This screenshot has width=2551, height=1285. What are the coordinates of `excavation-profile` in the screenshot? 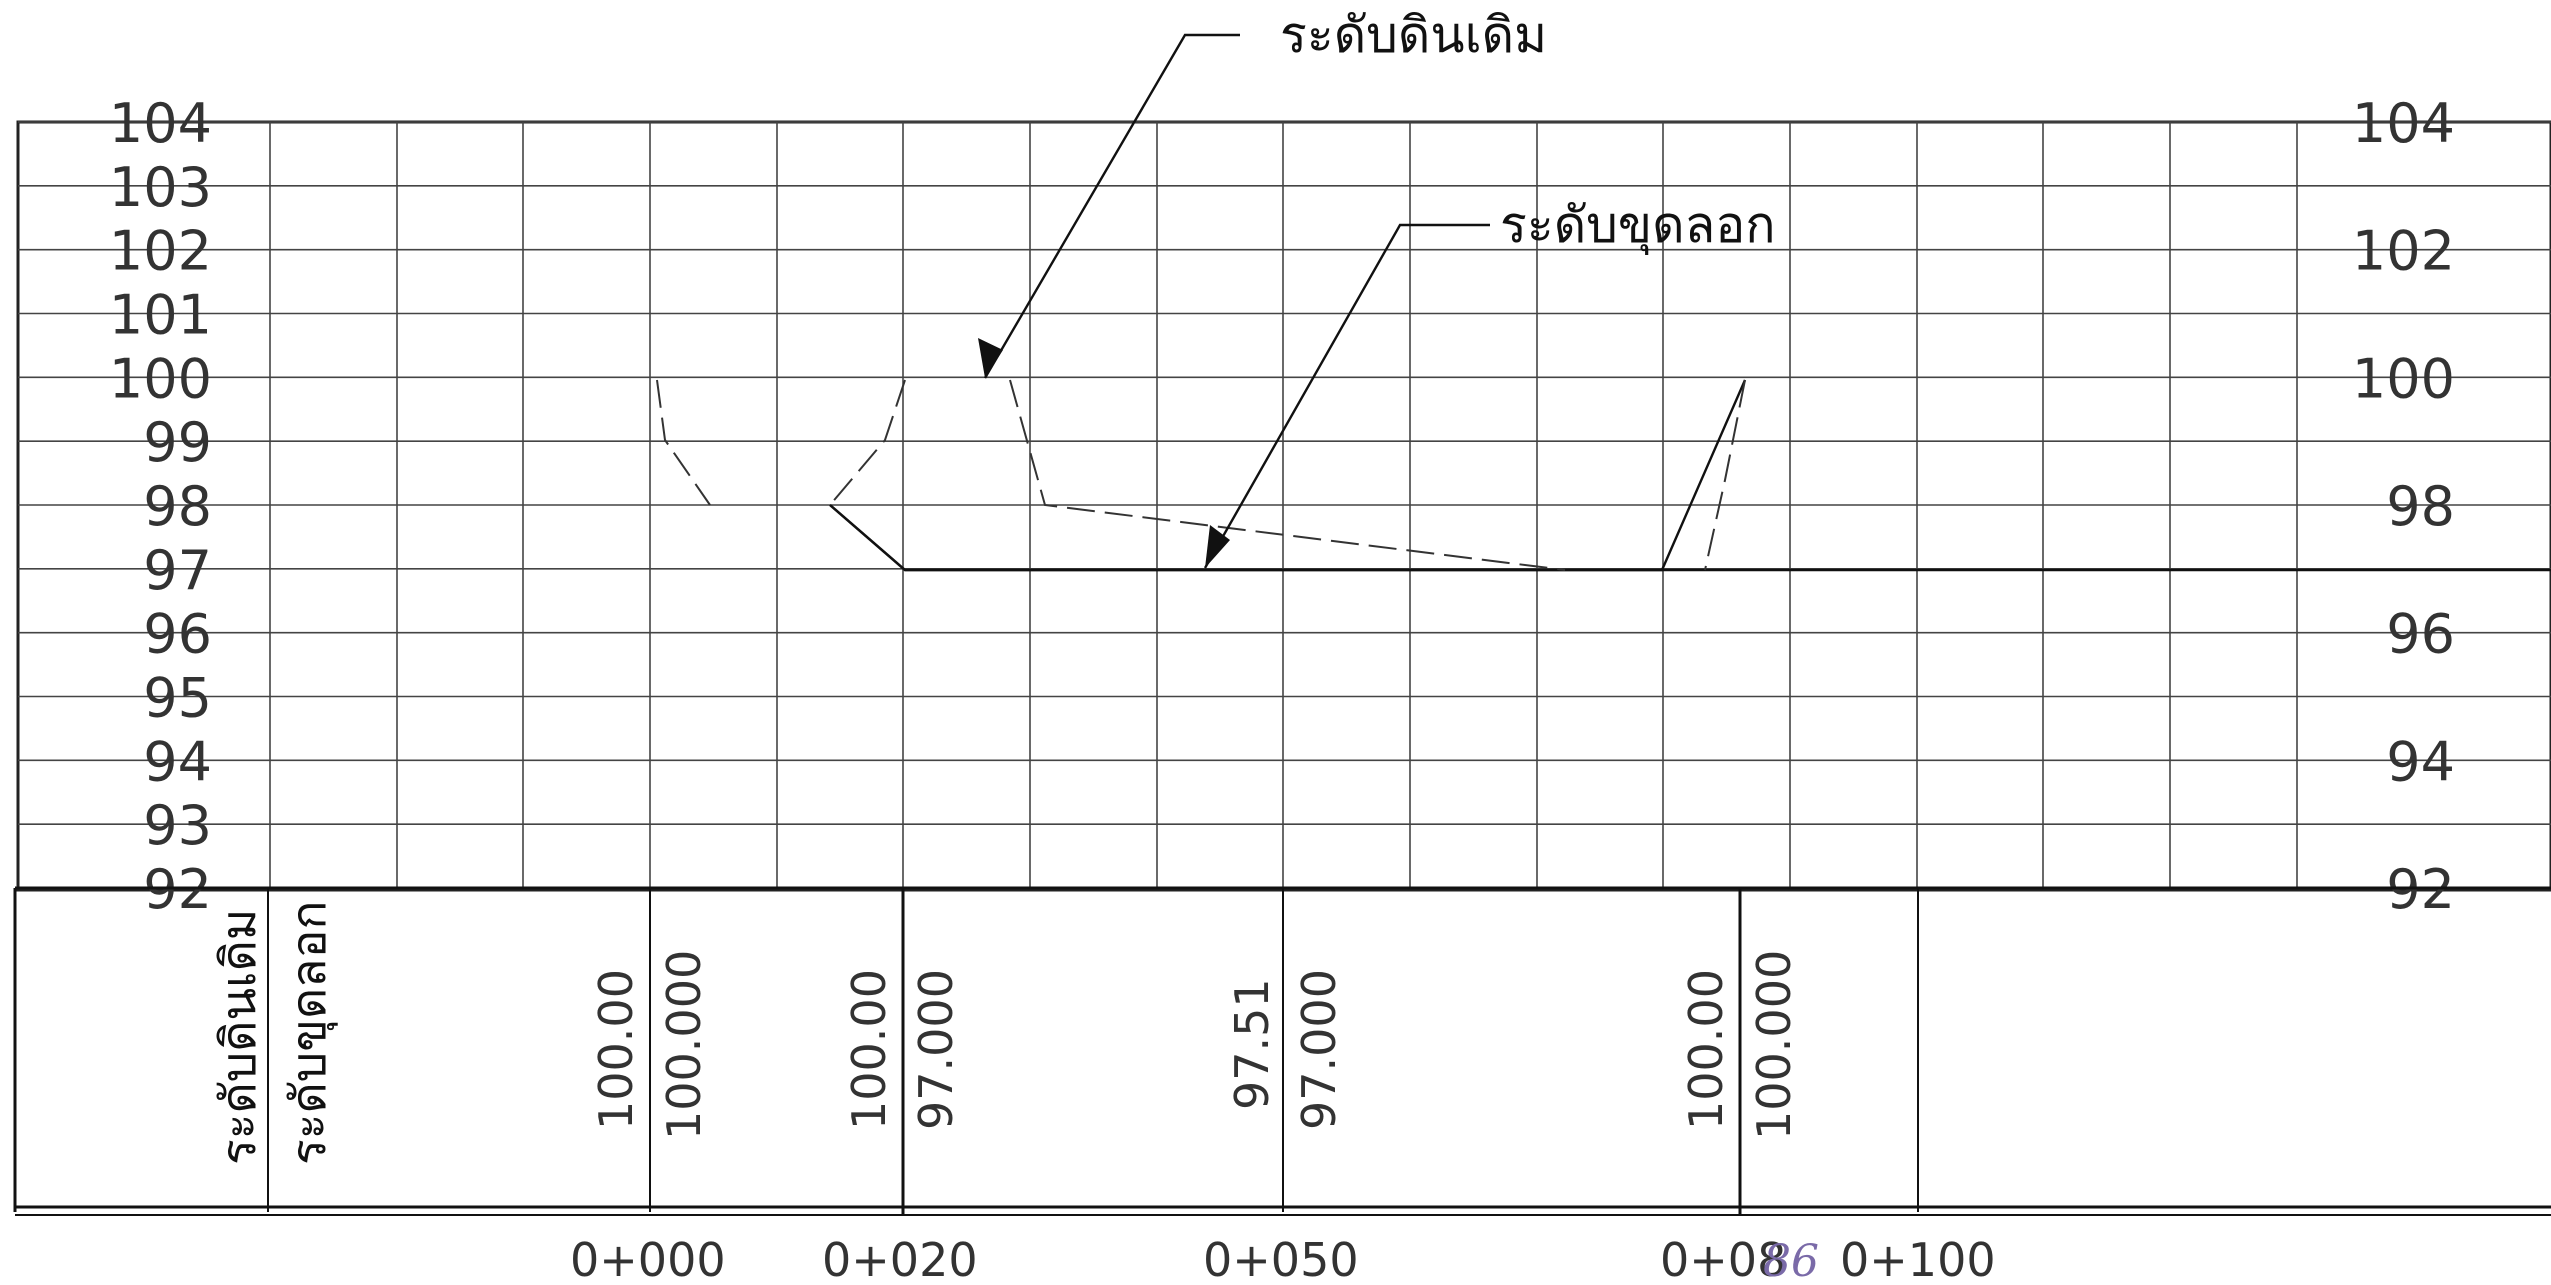 It's located at (1690, 475).